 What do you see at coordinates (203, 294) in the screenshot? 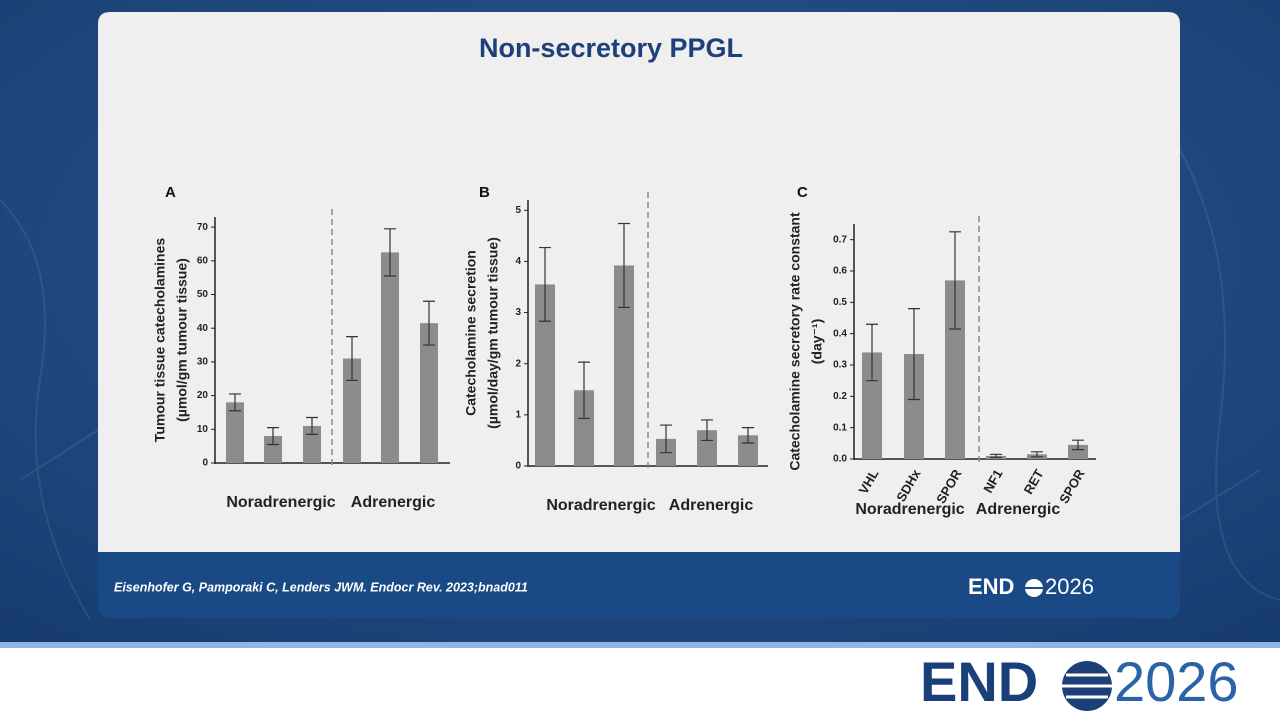
I see `y-tick-label: 50` at bounding box center [203, 294].